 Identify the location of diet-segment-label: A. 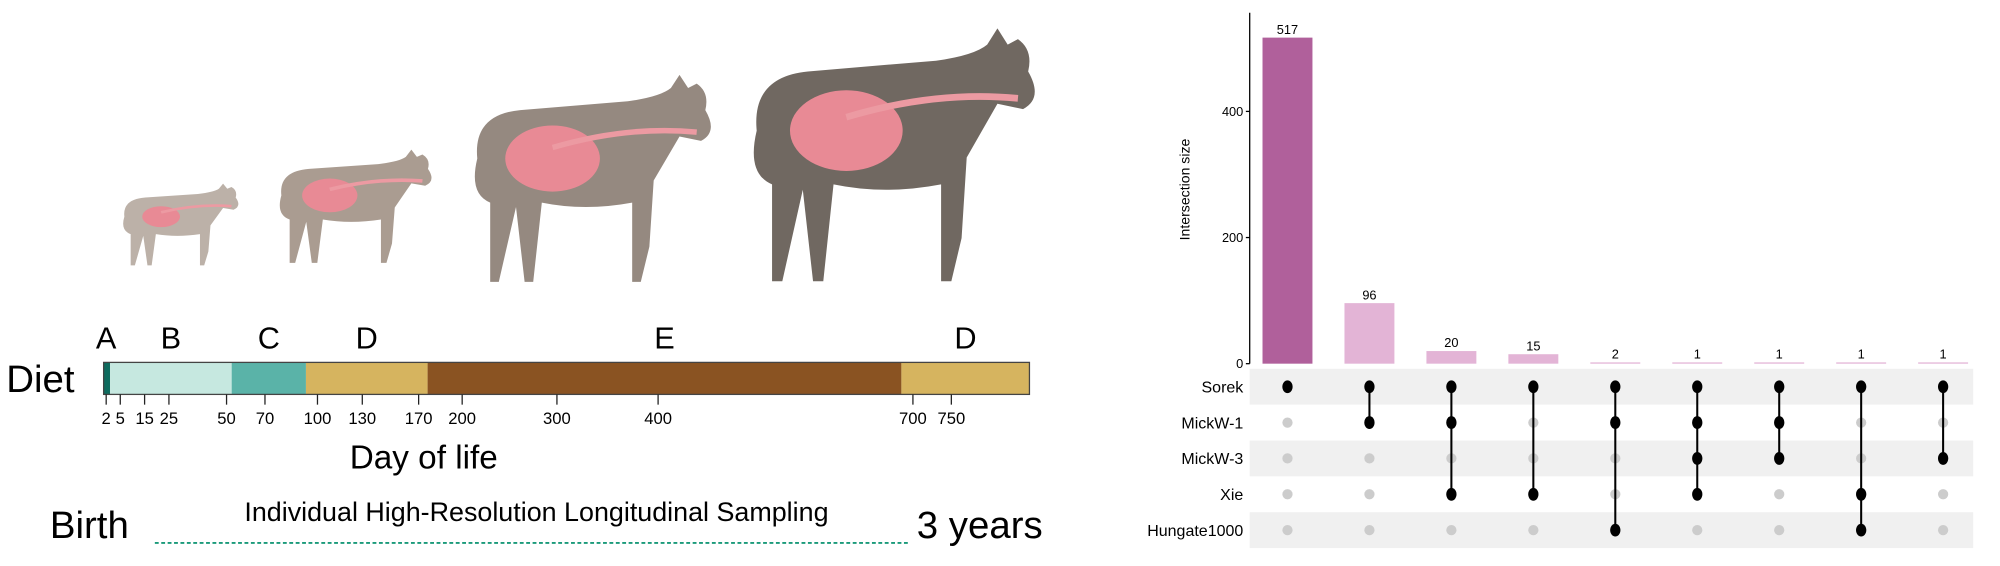
(106, 337).